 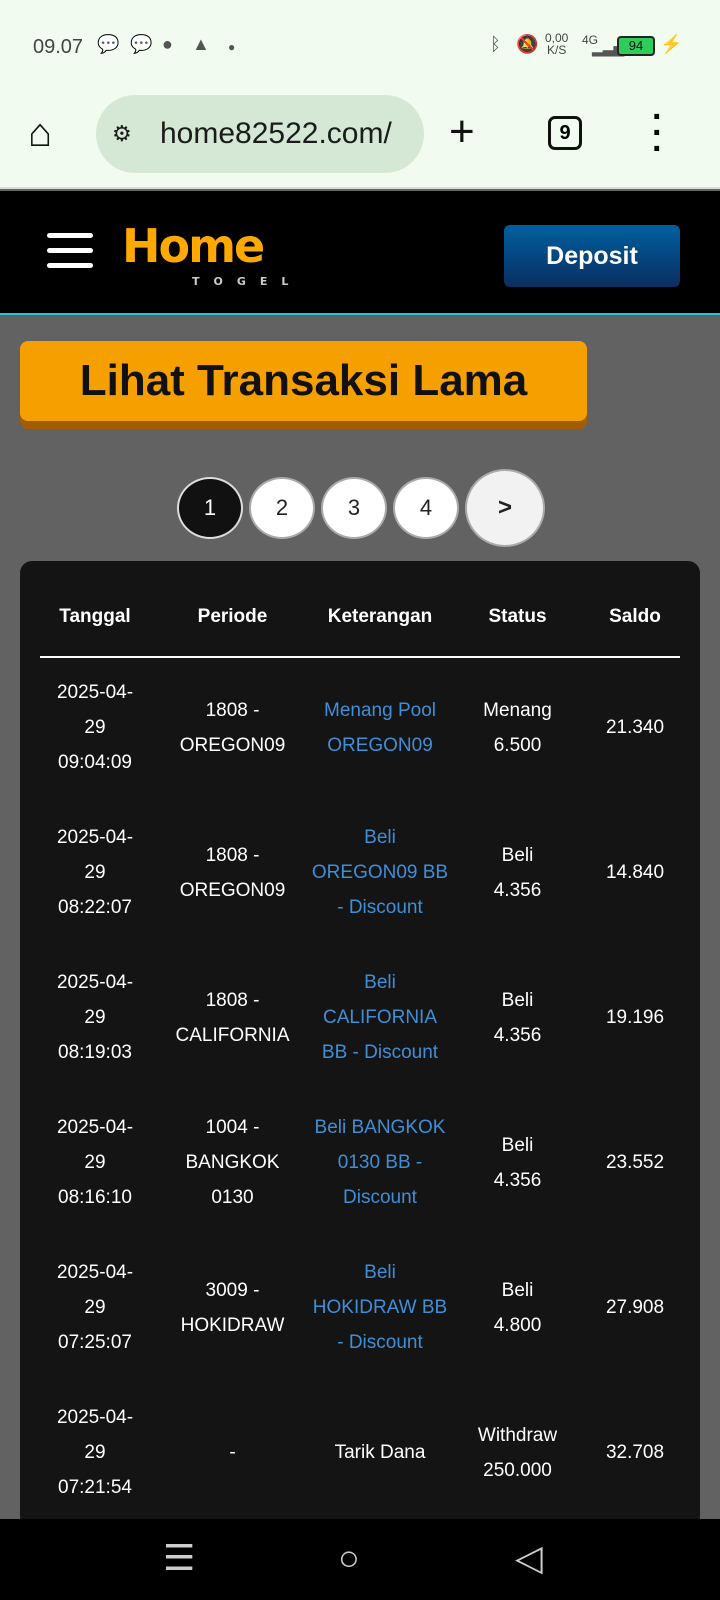 What do you see at coordinates (517, 855) in the screenshot?
I see `status-line: Beli` at bounding box center [517, 855].